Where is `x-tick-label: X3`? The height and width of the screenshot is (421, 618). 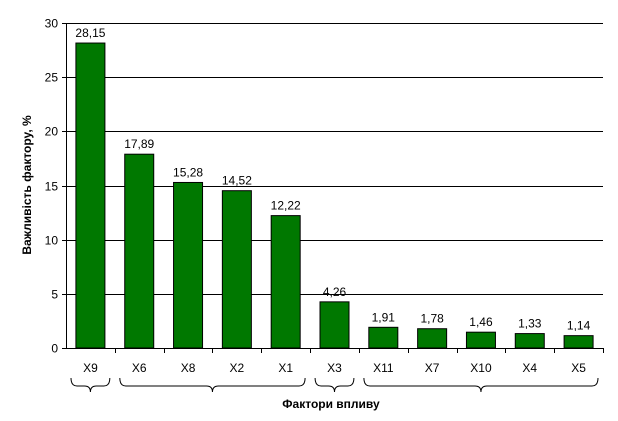 x-tick-label: X3 is located at coordinates (334, 368).